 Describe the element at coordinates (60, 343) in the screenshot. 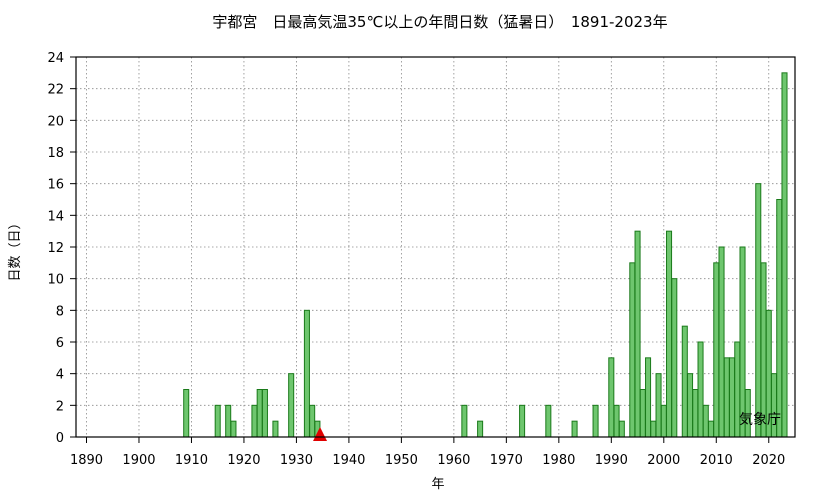

I see `y-tick-label: 6` at that location.